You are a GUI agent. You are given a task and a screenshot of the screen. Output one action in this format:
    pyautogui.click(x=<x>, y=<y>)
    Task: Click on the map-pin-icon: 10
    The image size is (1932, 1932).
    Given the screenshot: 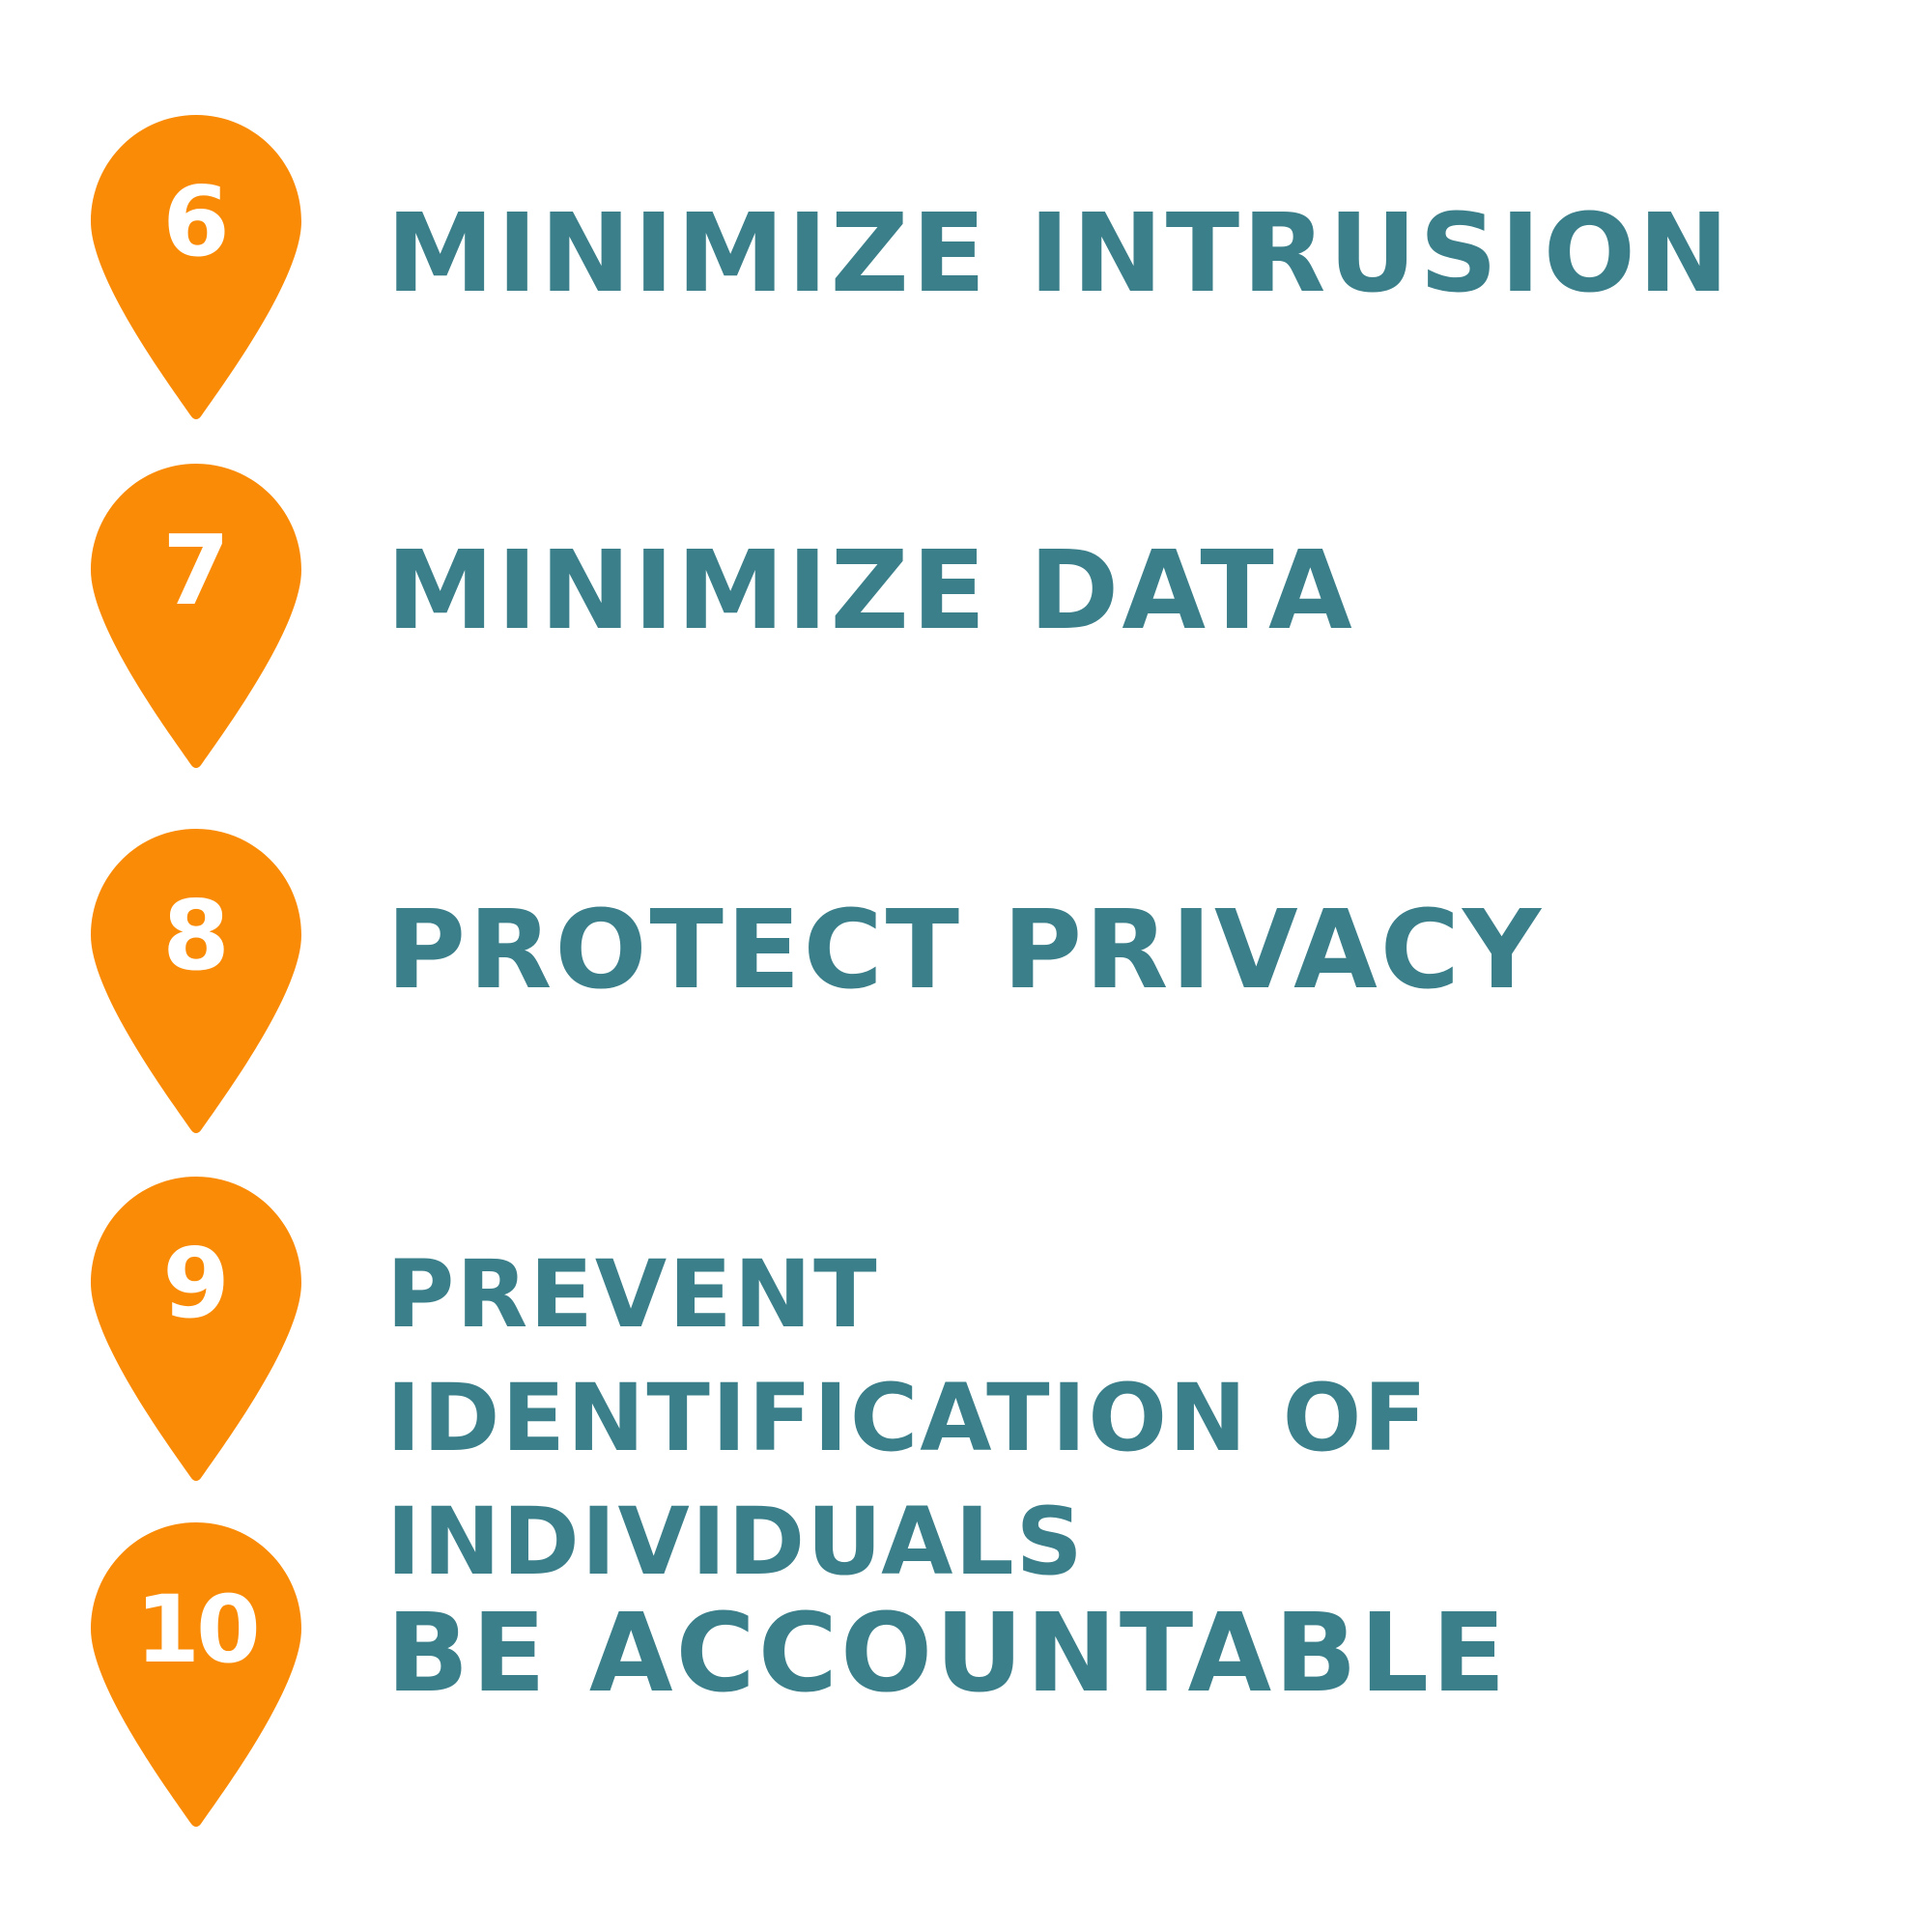 What is the action you would take?
    pyautogui.click(x=196, y=1675)
    